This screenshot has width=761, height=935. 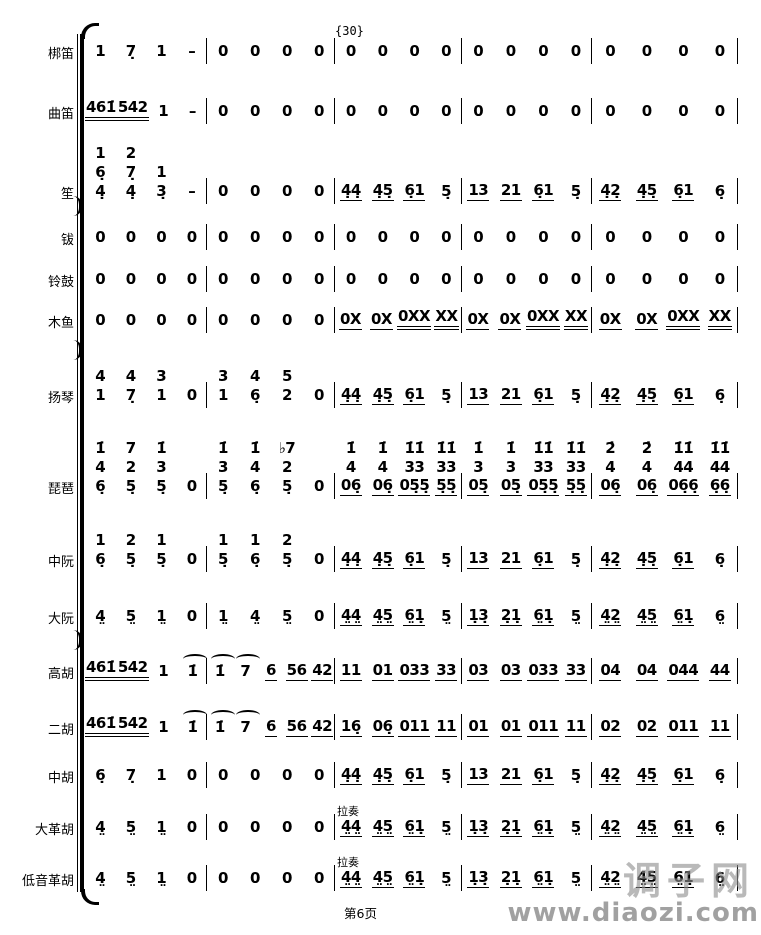 What do you see at coordinates (575, 467) in the screenshot?
I see `note-group: 33` at bounding box center [575, 467].